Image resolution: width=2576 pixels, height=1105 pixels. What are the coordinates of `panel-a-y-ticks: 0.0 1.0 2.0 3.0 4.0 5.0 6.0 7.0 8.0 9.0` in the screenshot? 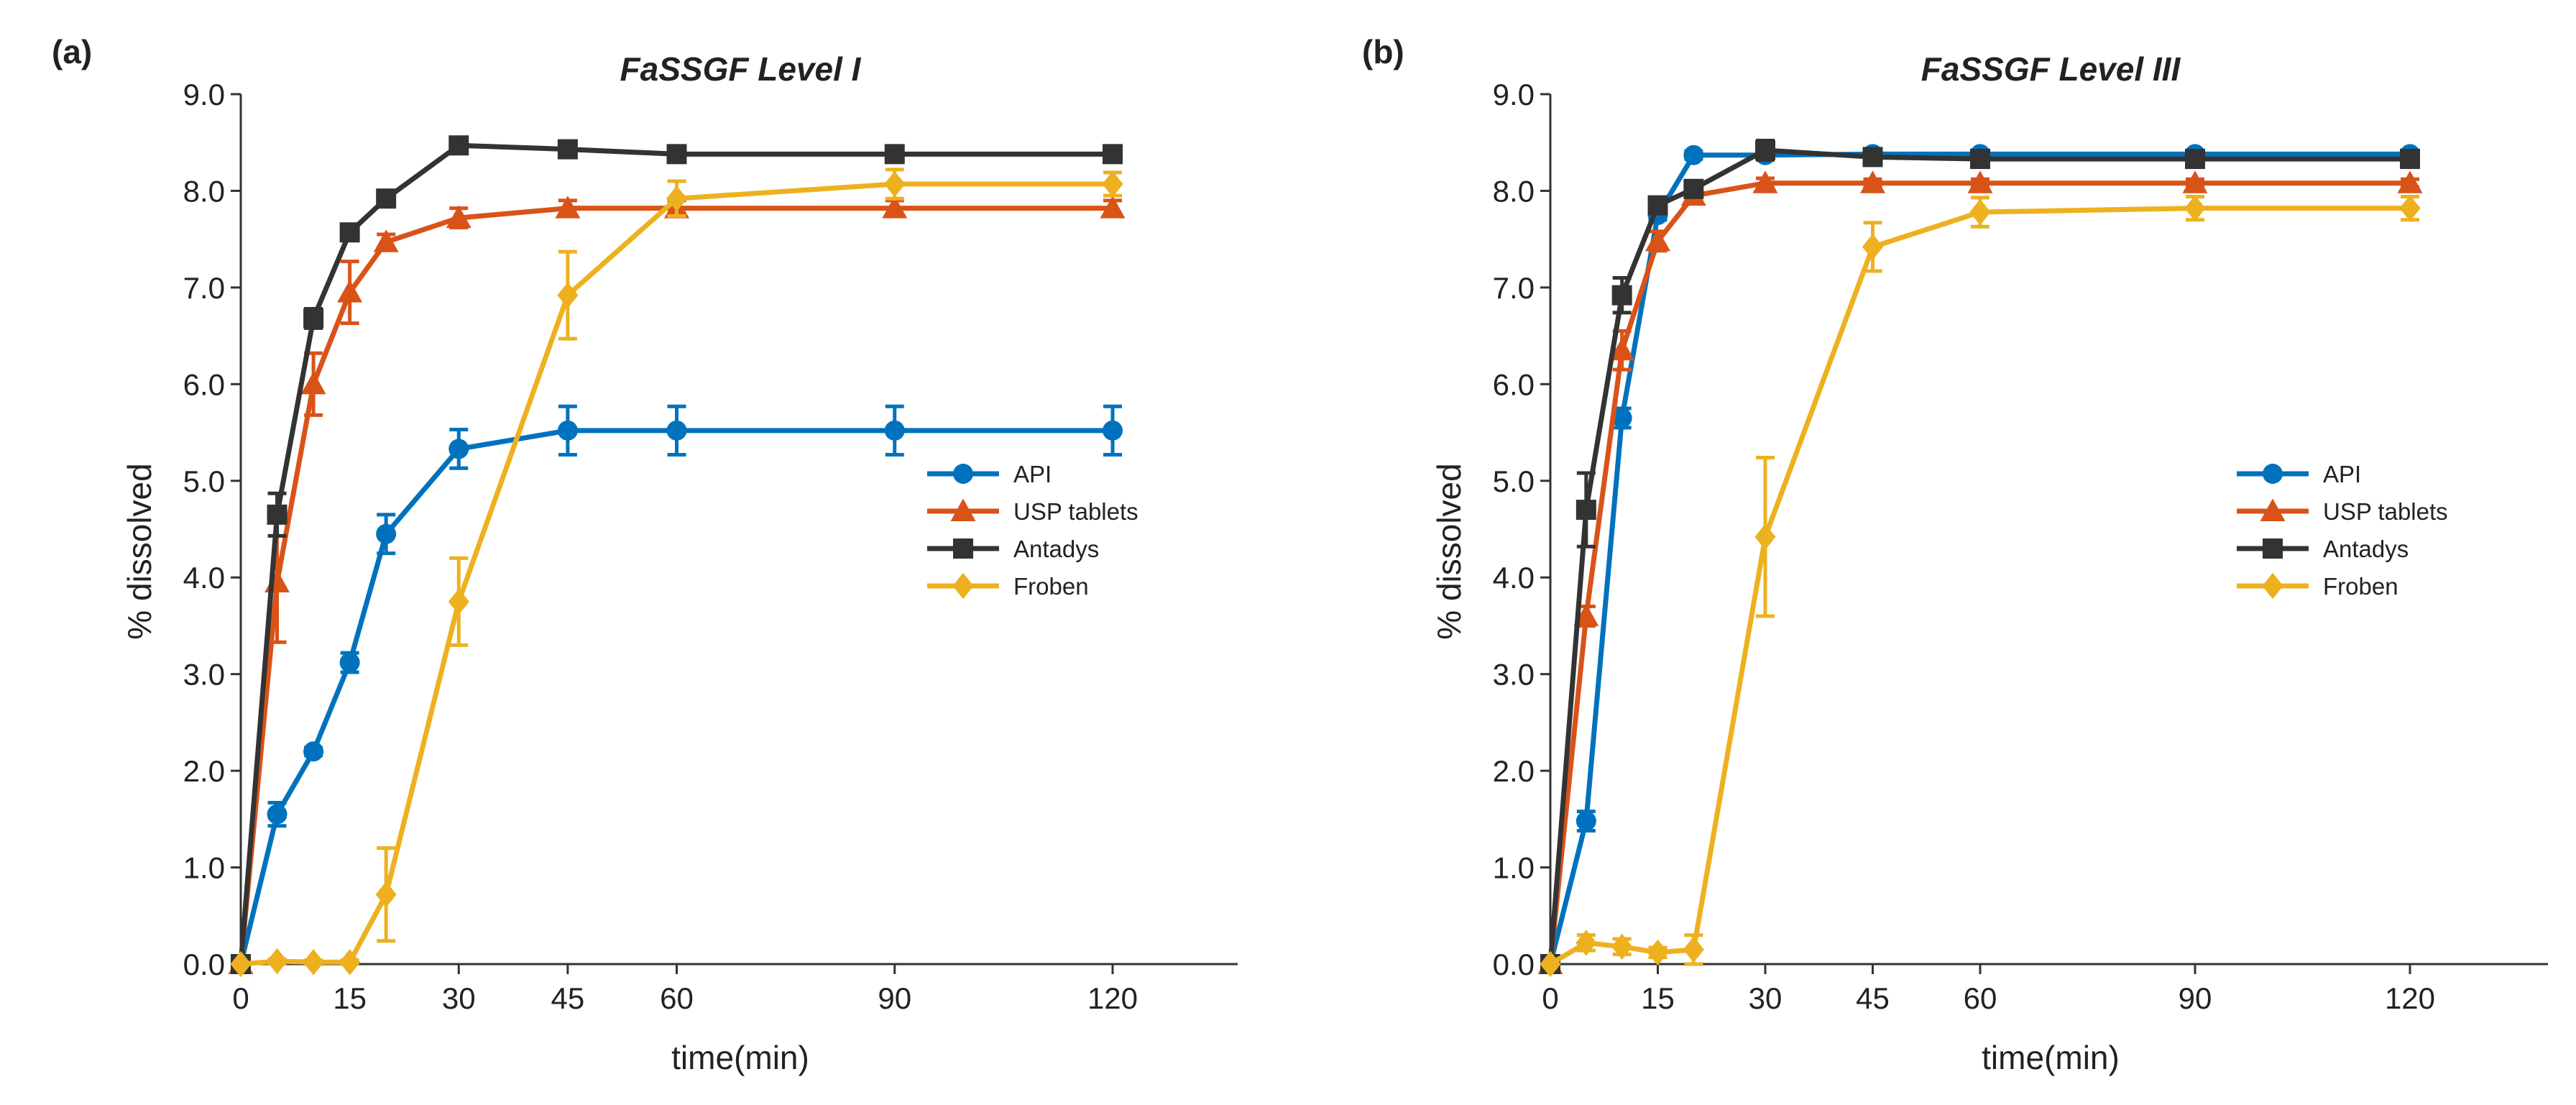 It's located at (212, 529).